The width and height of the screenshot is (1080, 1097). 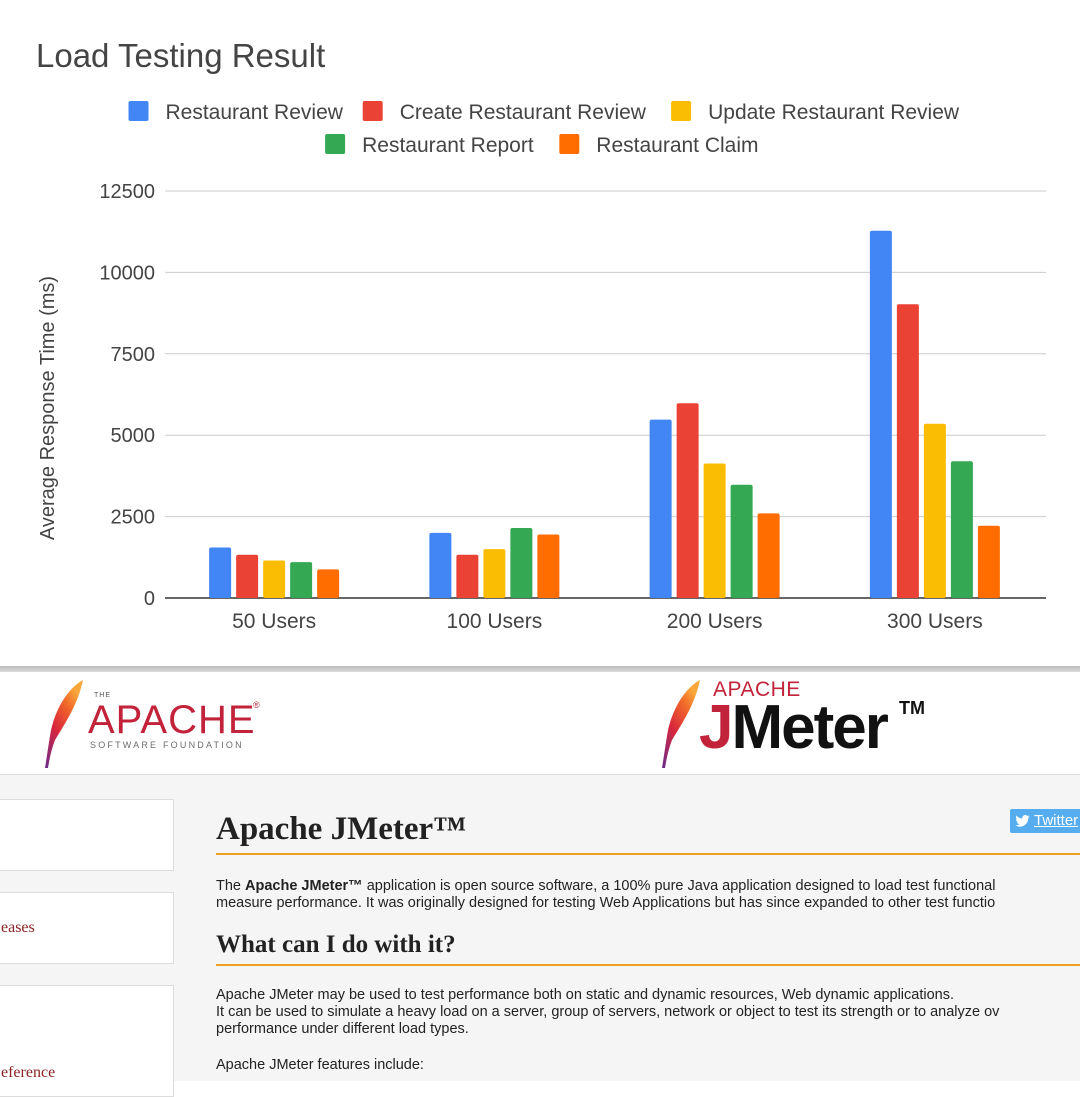 I want to click on sidebar-box-releases: eases, so click(x=87, y=928).